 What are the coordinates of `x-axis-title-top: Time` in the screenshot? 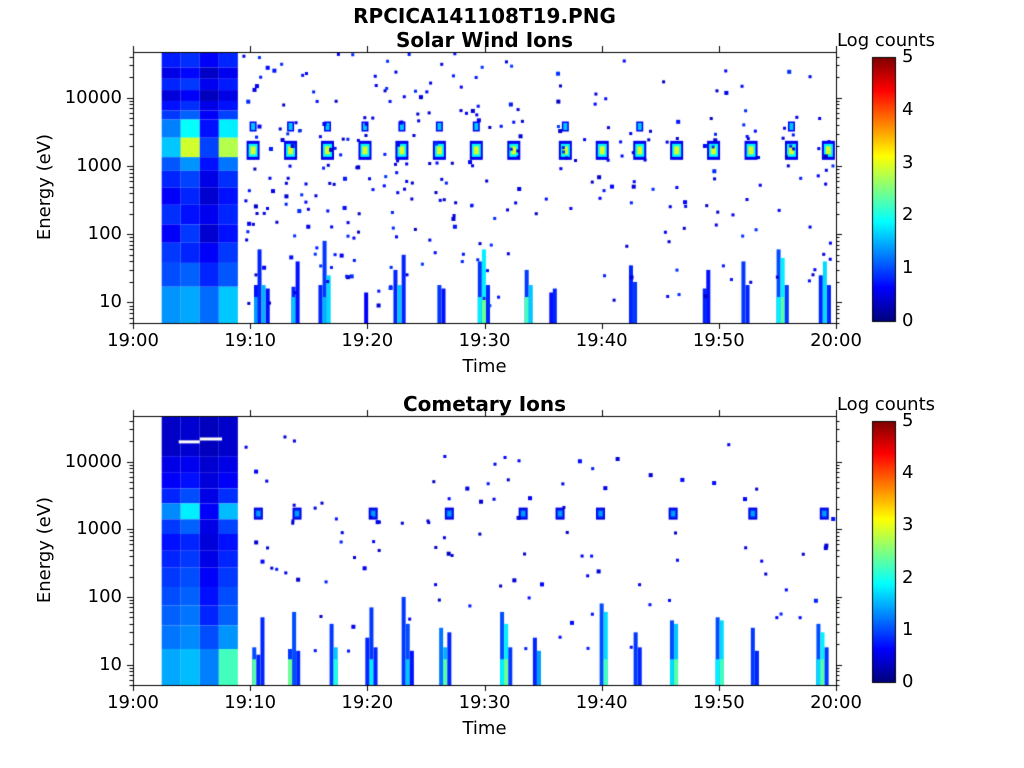 It's located at (484, 366).